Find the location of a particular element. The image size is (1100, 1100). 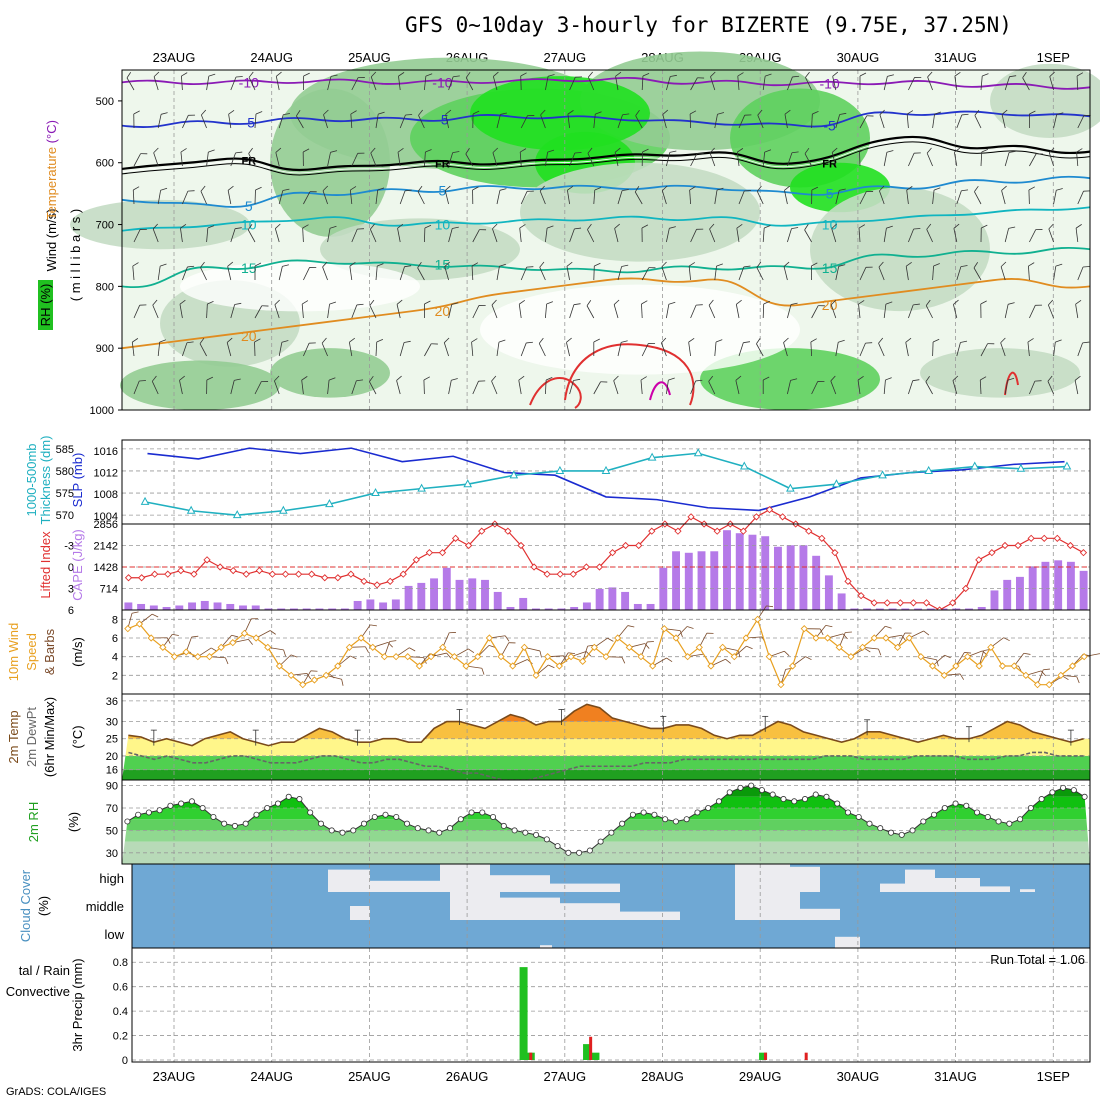

panel-y-label: (%) is located at coordinates (73, 822).